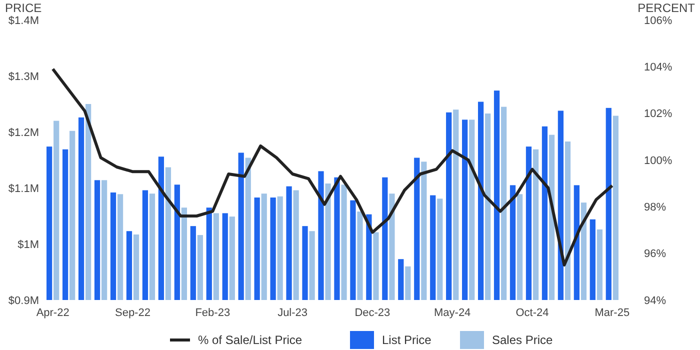  What do you see at coordinates (23, 20) in the screenshot?
I see `y-tick-label: $1.4M` at bounding box center [23, 20].